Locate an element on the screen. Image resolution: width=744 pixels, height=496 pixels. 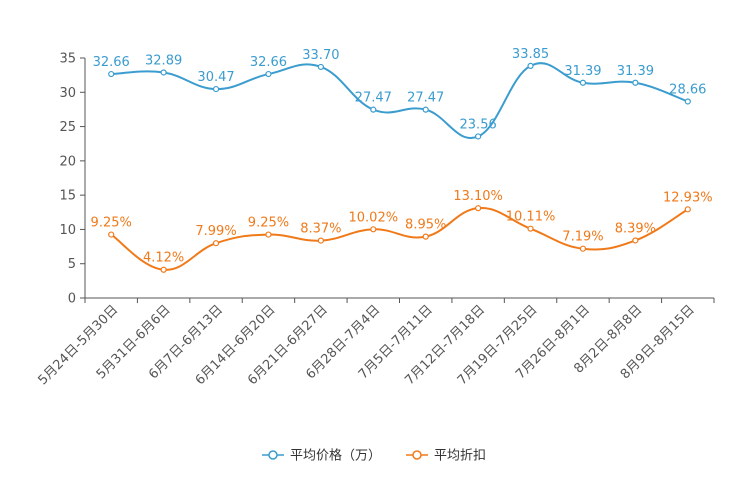
chart-legend: 平均价格（万） 平均折扣 is located at coordinates (374, 456).